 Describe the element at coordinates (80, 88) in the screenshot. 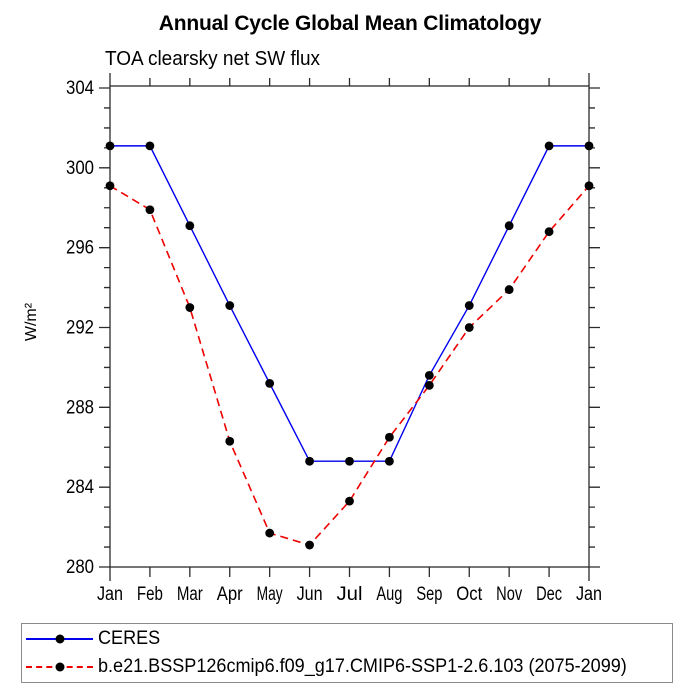

I see `y-tick-label: 304` at that location.